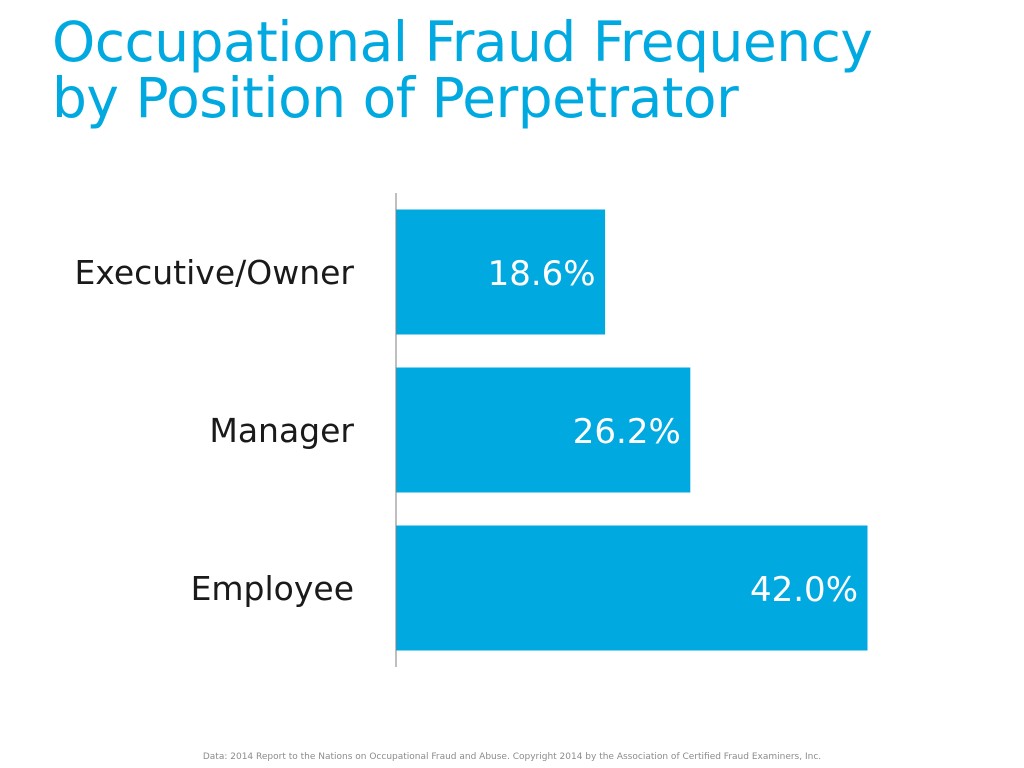 The image size is (1024, 768). Describe the element at coordinates (272, 588) in the screenshot. I see `category-label: Employee` at that location.